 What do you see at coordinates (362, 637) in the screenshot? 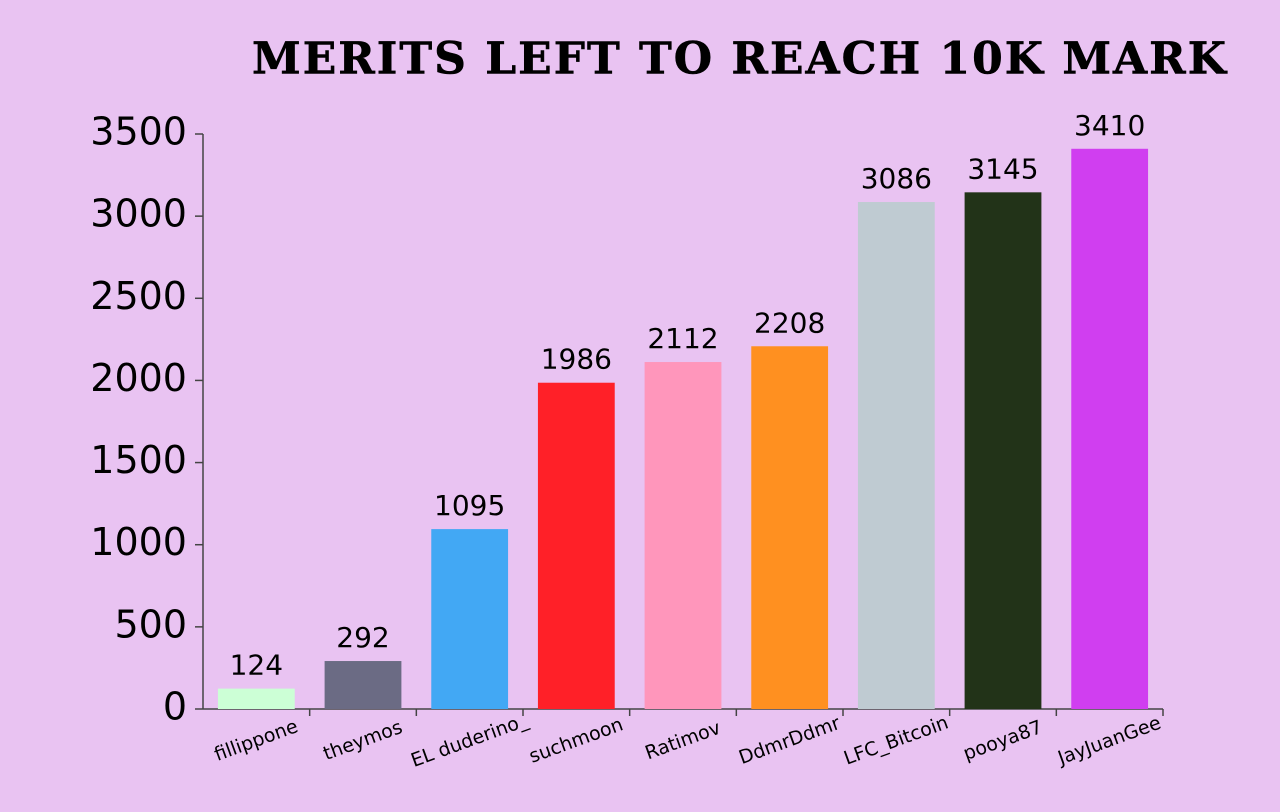
I see `value-label: 292` at bounding box center [362, 637].